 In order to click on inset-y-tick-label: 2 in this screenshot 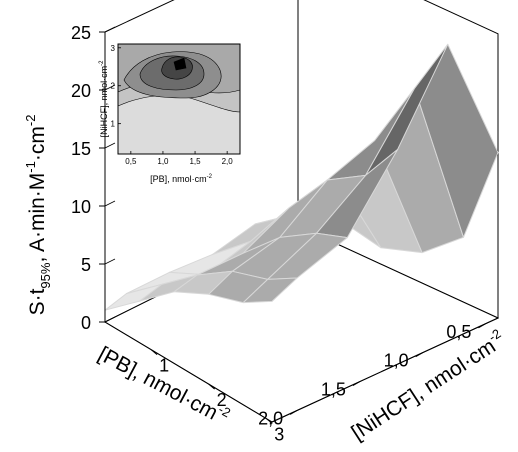, I will do `click(113, 86)`.